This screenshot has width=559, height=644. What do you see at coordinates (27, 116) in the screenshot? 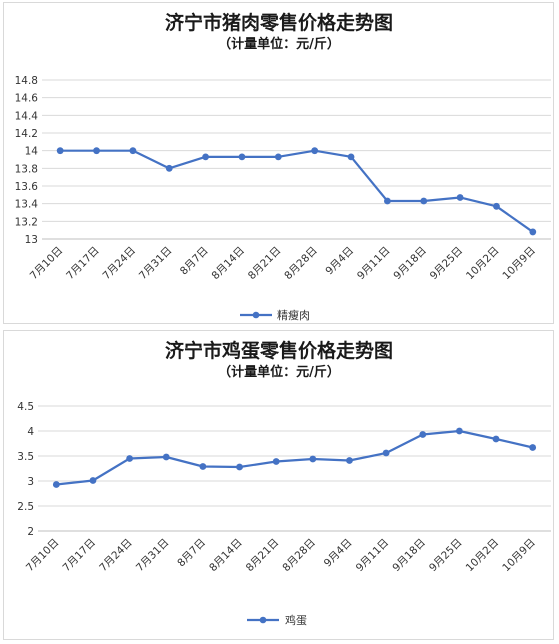
I see `y-tick-label: 14.4` at bounding box center [27, 116].